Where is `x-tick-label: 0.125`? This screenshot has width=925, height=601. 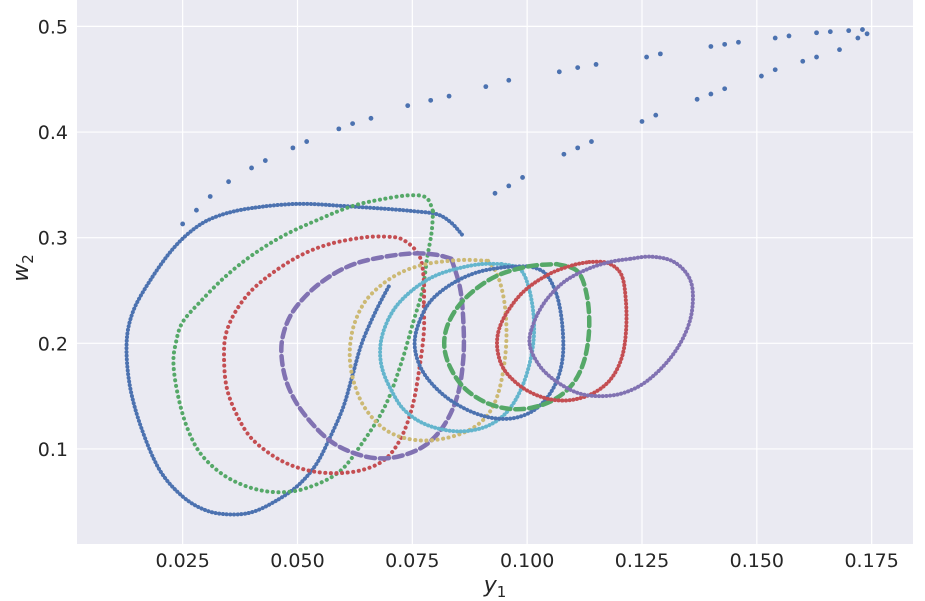 x-tick-label: 0.125 is located at coordinates (642, 561).